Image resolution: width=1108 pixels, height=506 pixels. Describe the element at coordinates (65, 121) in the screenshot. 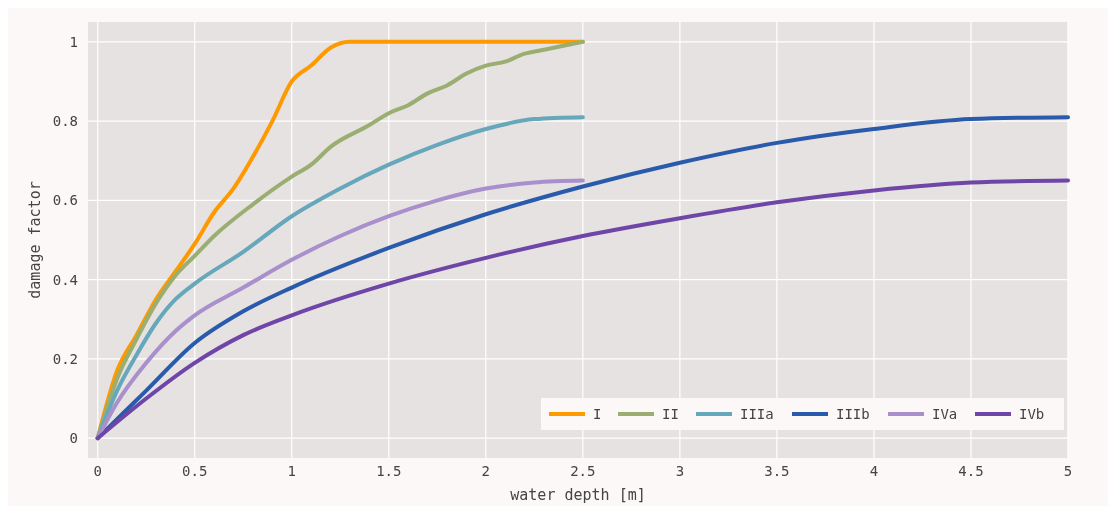

I see `y-tick-label: 0.8` at that location.